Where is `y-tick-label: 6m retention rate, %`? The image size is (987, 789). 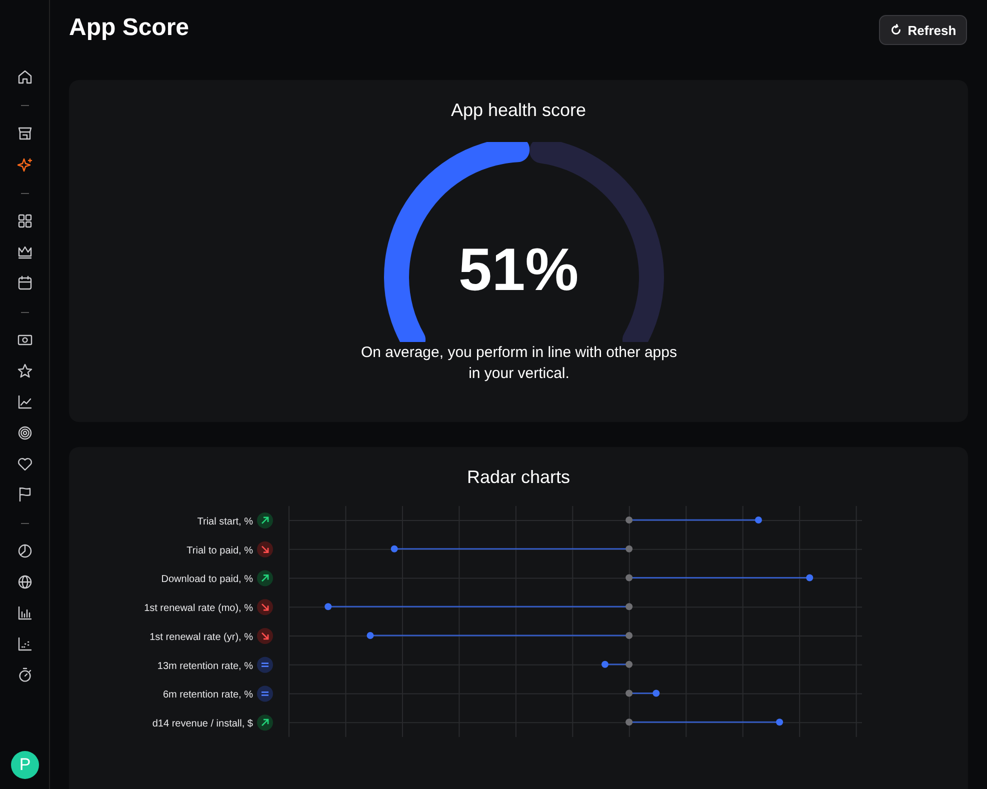 y-tick-label: 6m retention rate, % is located at coordinates (208, 695).